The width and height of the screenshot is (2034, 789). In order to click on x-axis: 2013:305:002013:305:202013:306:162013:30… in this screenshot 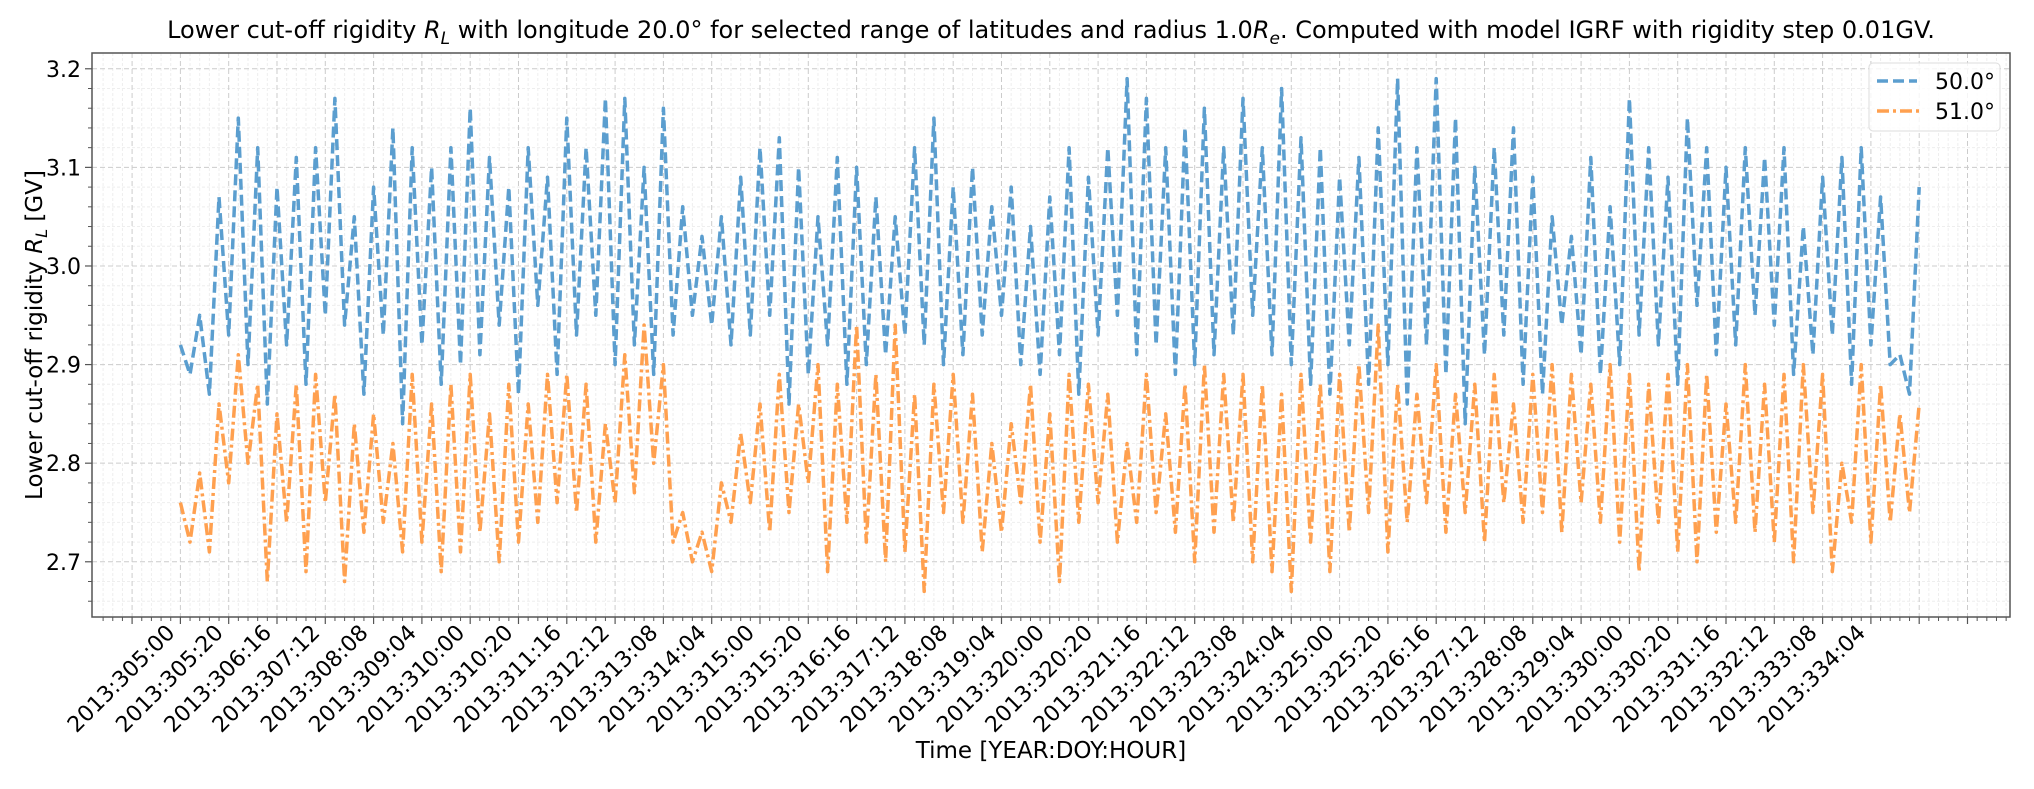, I will do `click(1035, 677)`.